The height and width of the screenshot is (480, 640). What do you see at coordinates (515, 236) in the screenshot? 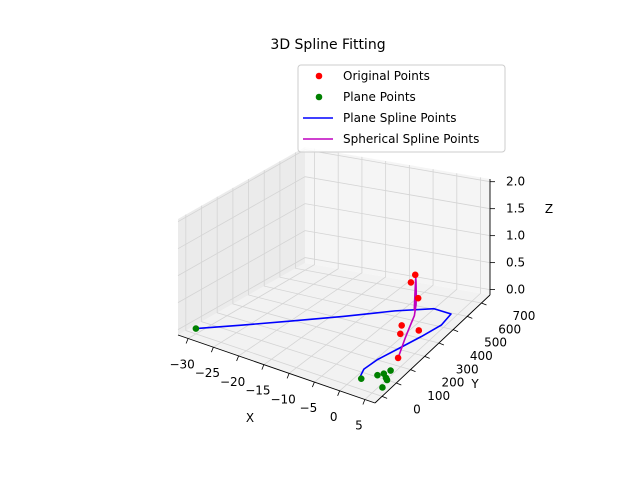
I see `z-tick-label: 1.0` at bounding box center [515, 236].